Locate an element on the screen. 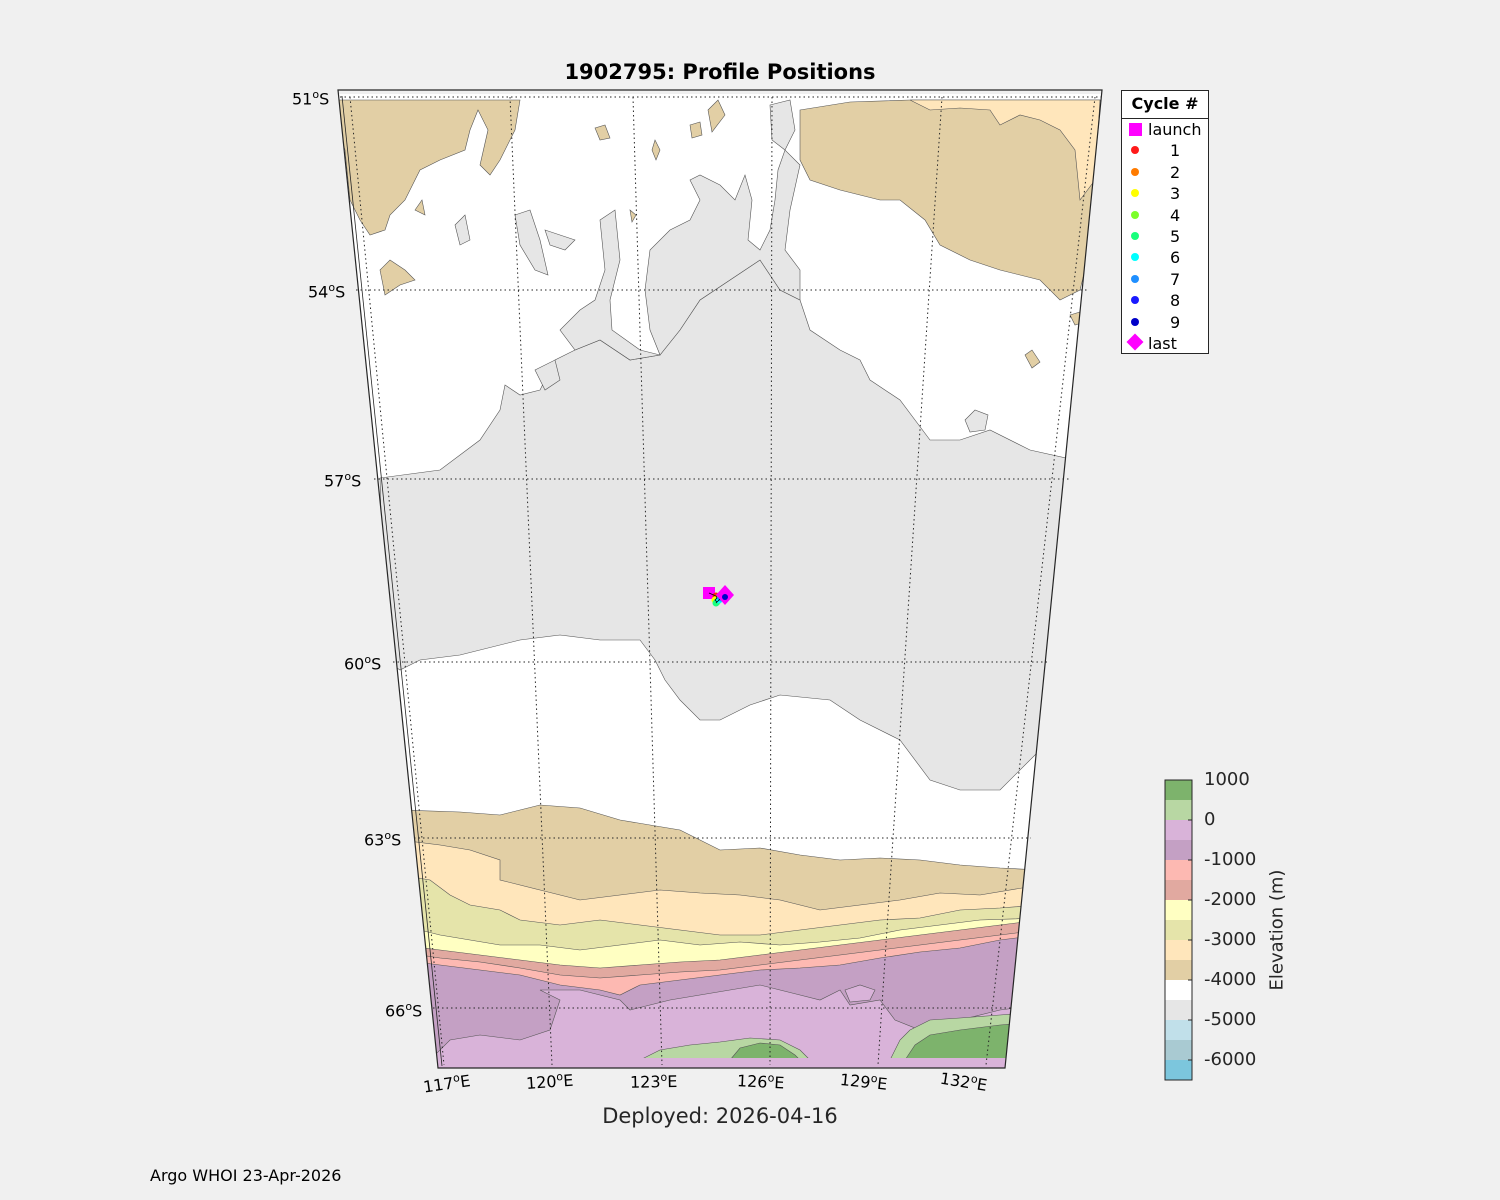 The image size is (1500, 1200). legend-item-cycle-7: 7 is located at coordinates (1165, 279).